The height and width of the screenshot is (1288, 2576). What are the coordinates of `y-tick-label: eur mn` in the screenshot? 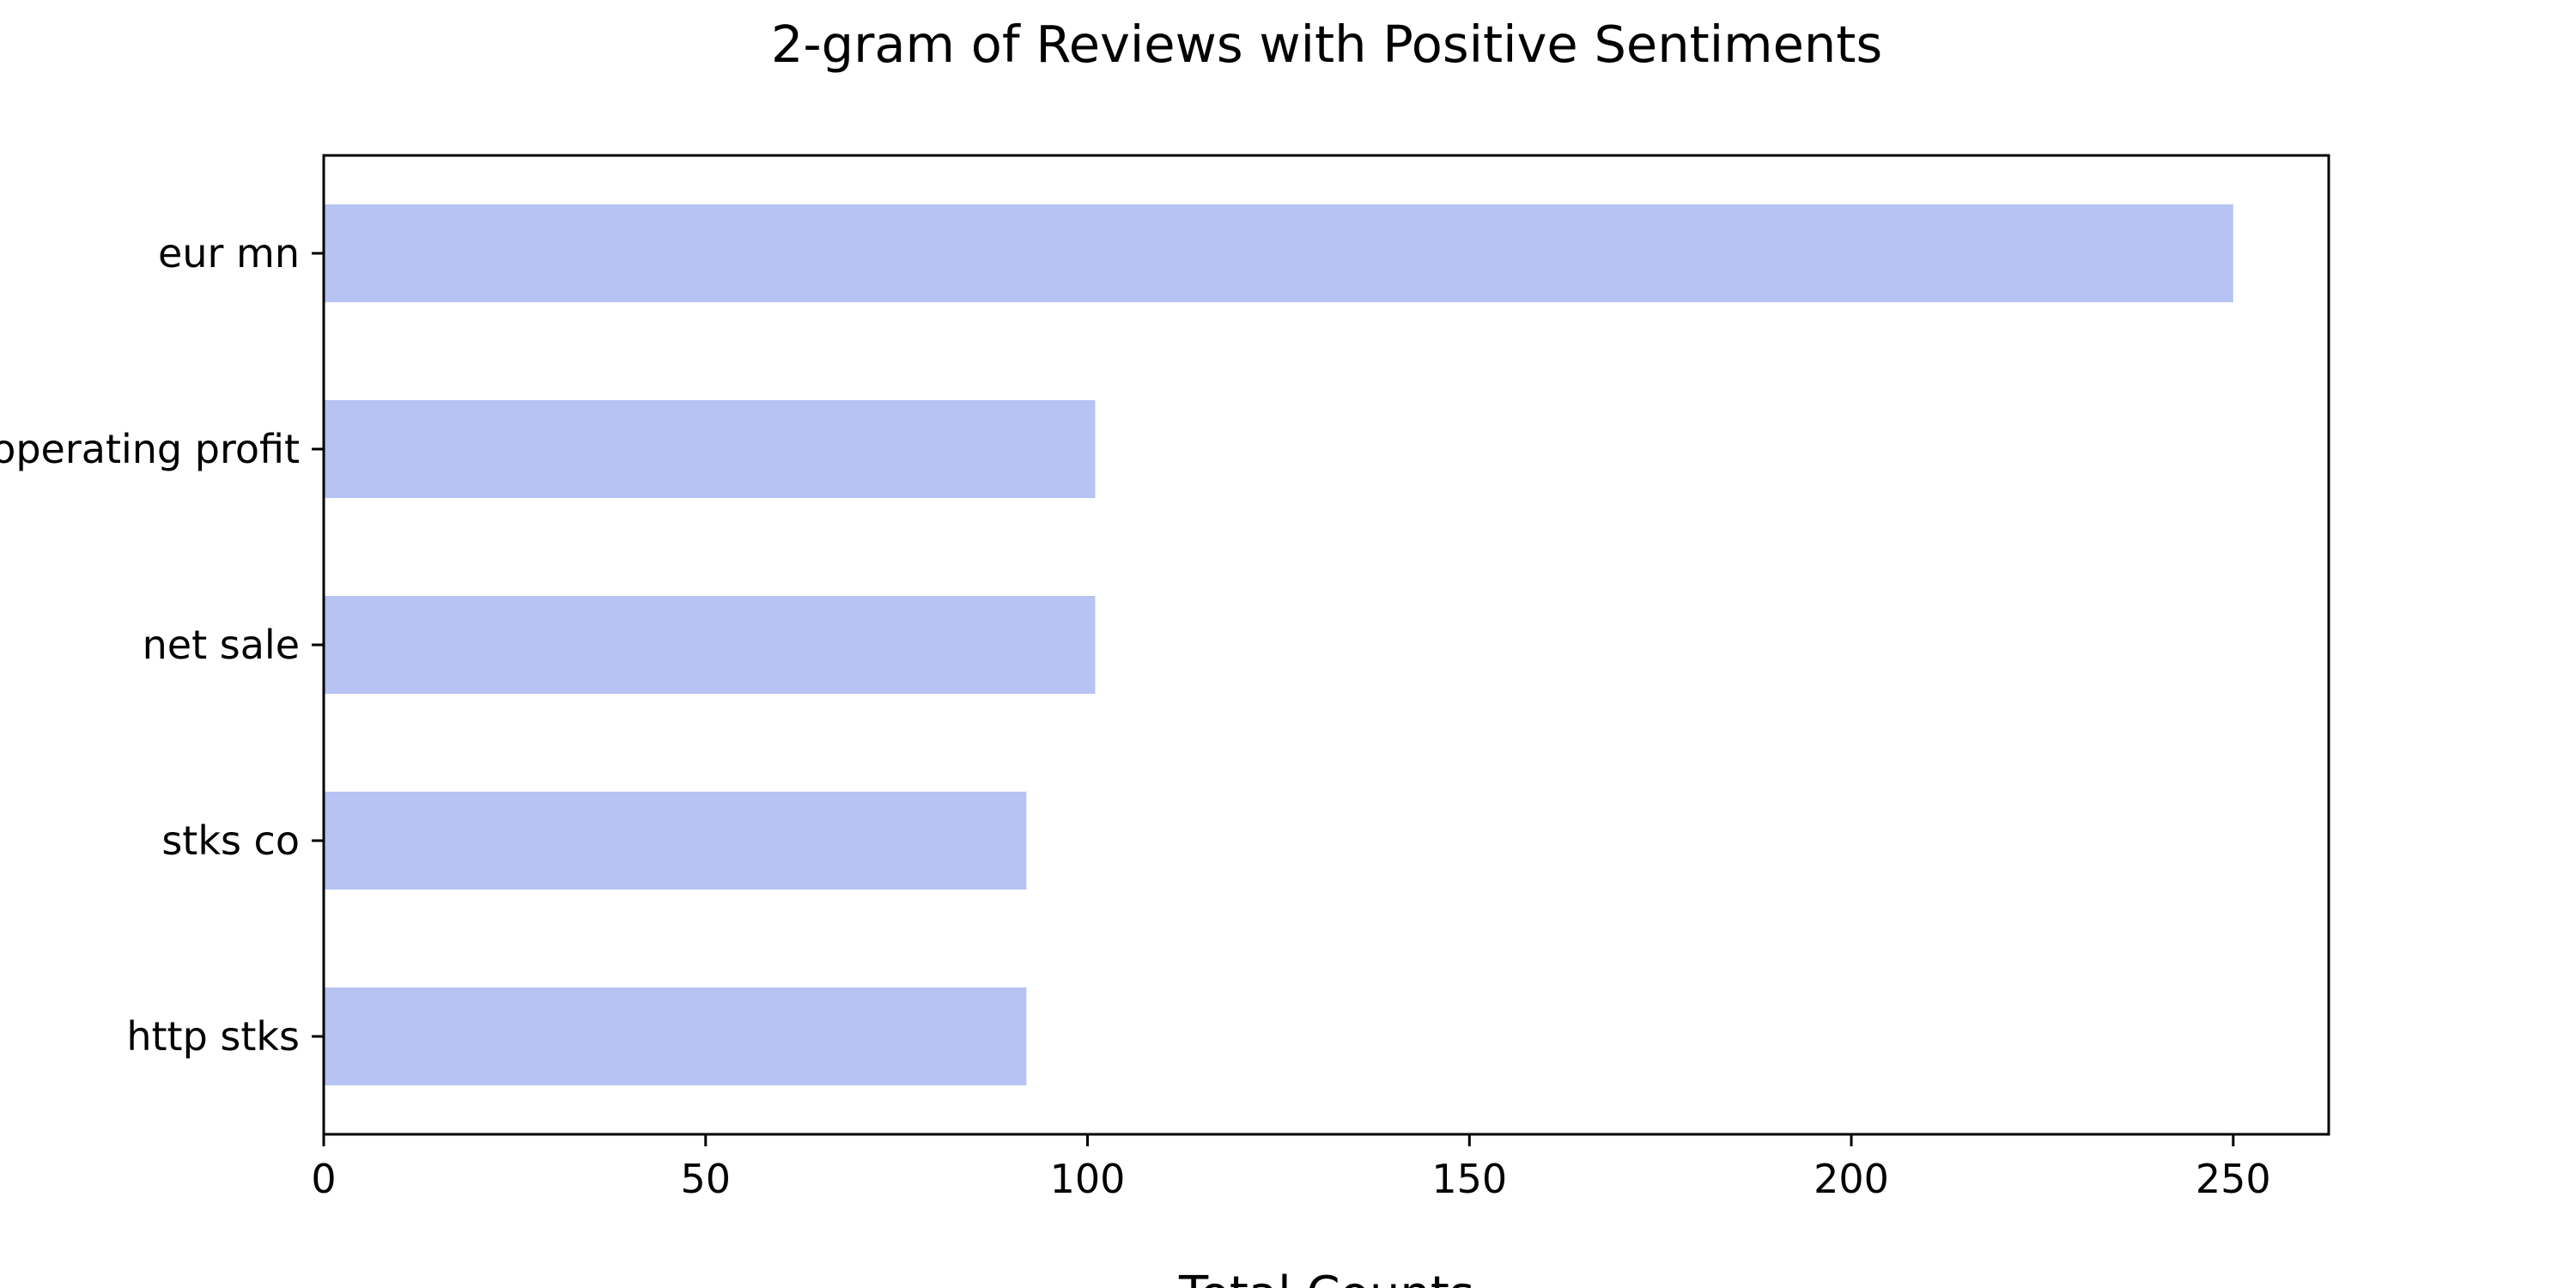 It's located at (229, 253).